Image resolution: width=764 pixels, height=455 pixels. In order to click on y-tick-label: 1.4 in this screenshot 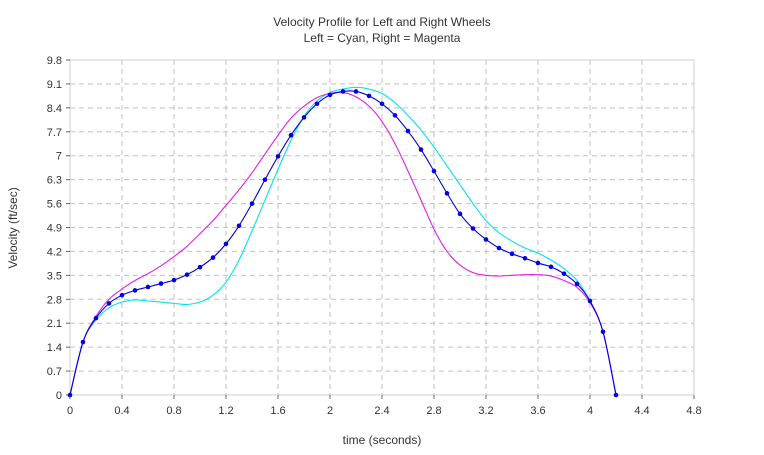, I will do `click(54, 348)`.